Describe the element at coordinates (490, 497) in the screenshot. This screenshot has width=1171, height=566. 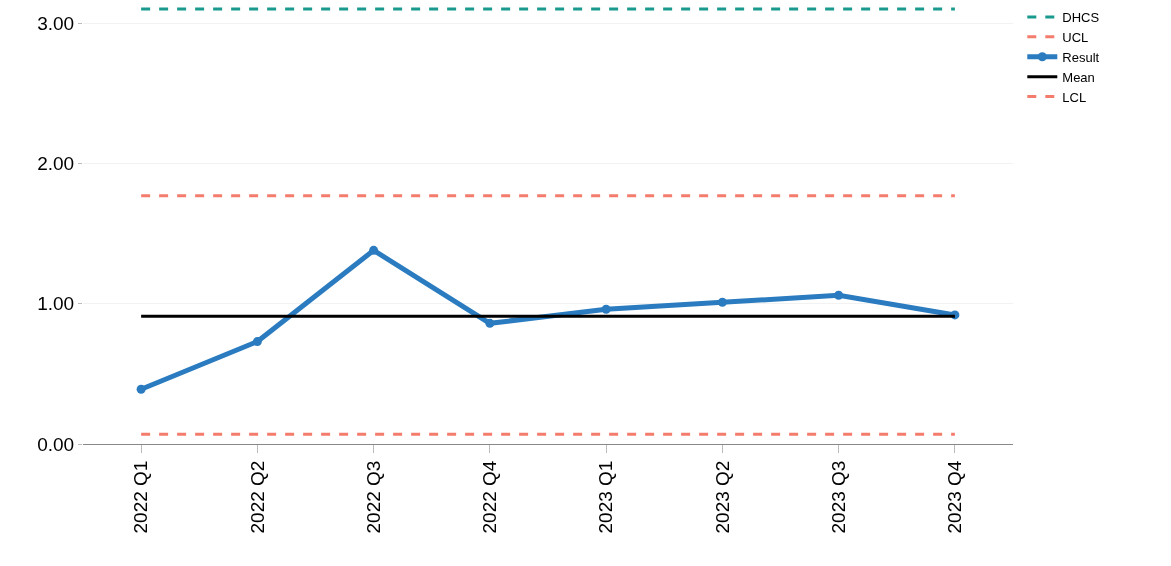
I see `x-tick-label: 2022 Q4` at that location.